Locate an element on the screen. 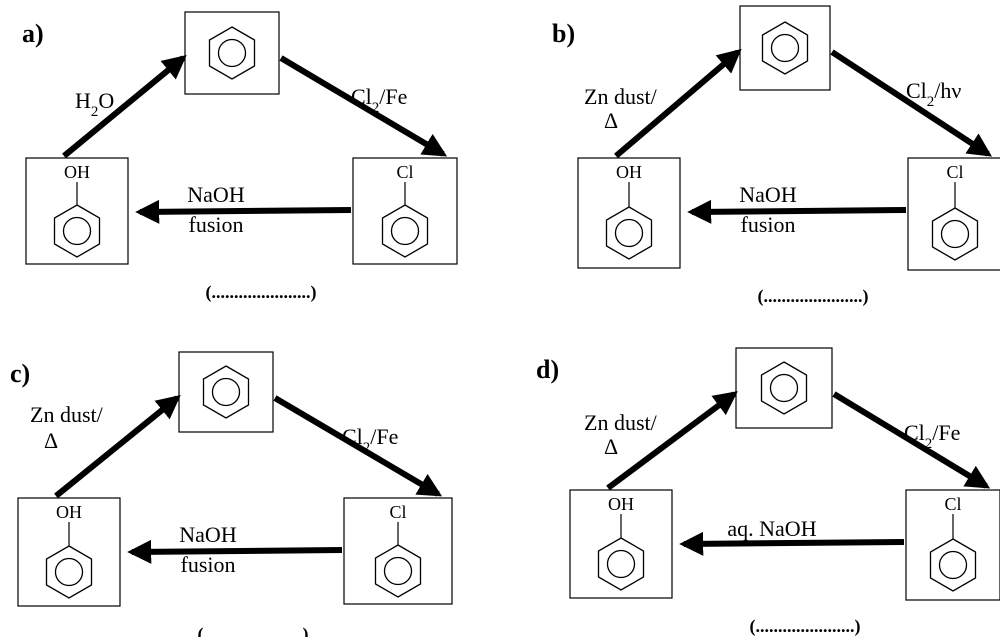  option-label: d) is located at coordinates (547, 369).